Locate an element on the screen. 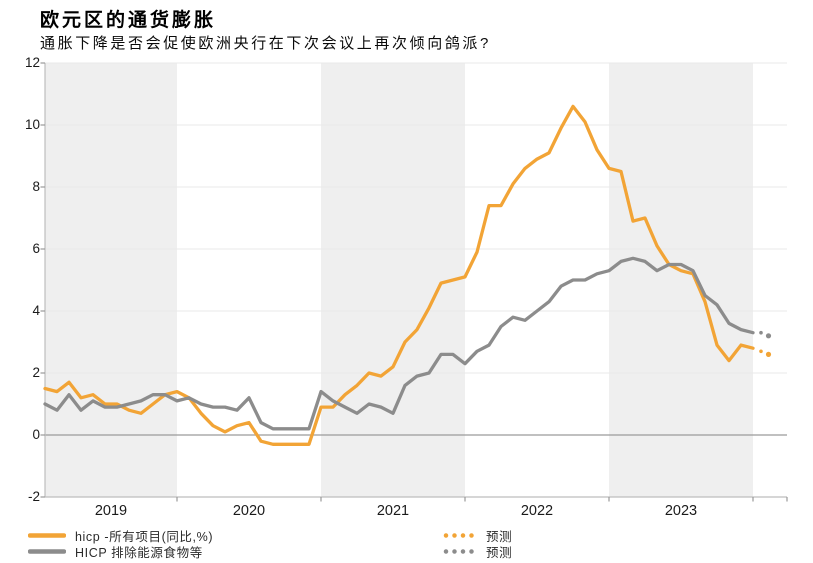 The image size is (813, 563). y-axis-tick-label: 2 is located at coordinates (36, 372).